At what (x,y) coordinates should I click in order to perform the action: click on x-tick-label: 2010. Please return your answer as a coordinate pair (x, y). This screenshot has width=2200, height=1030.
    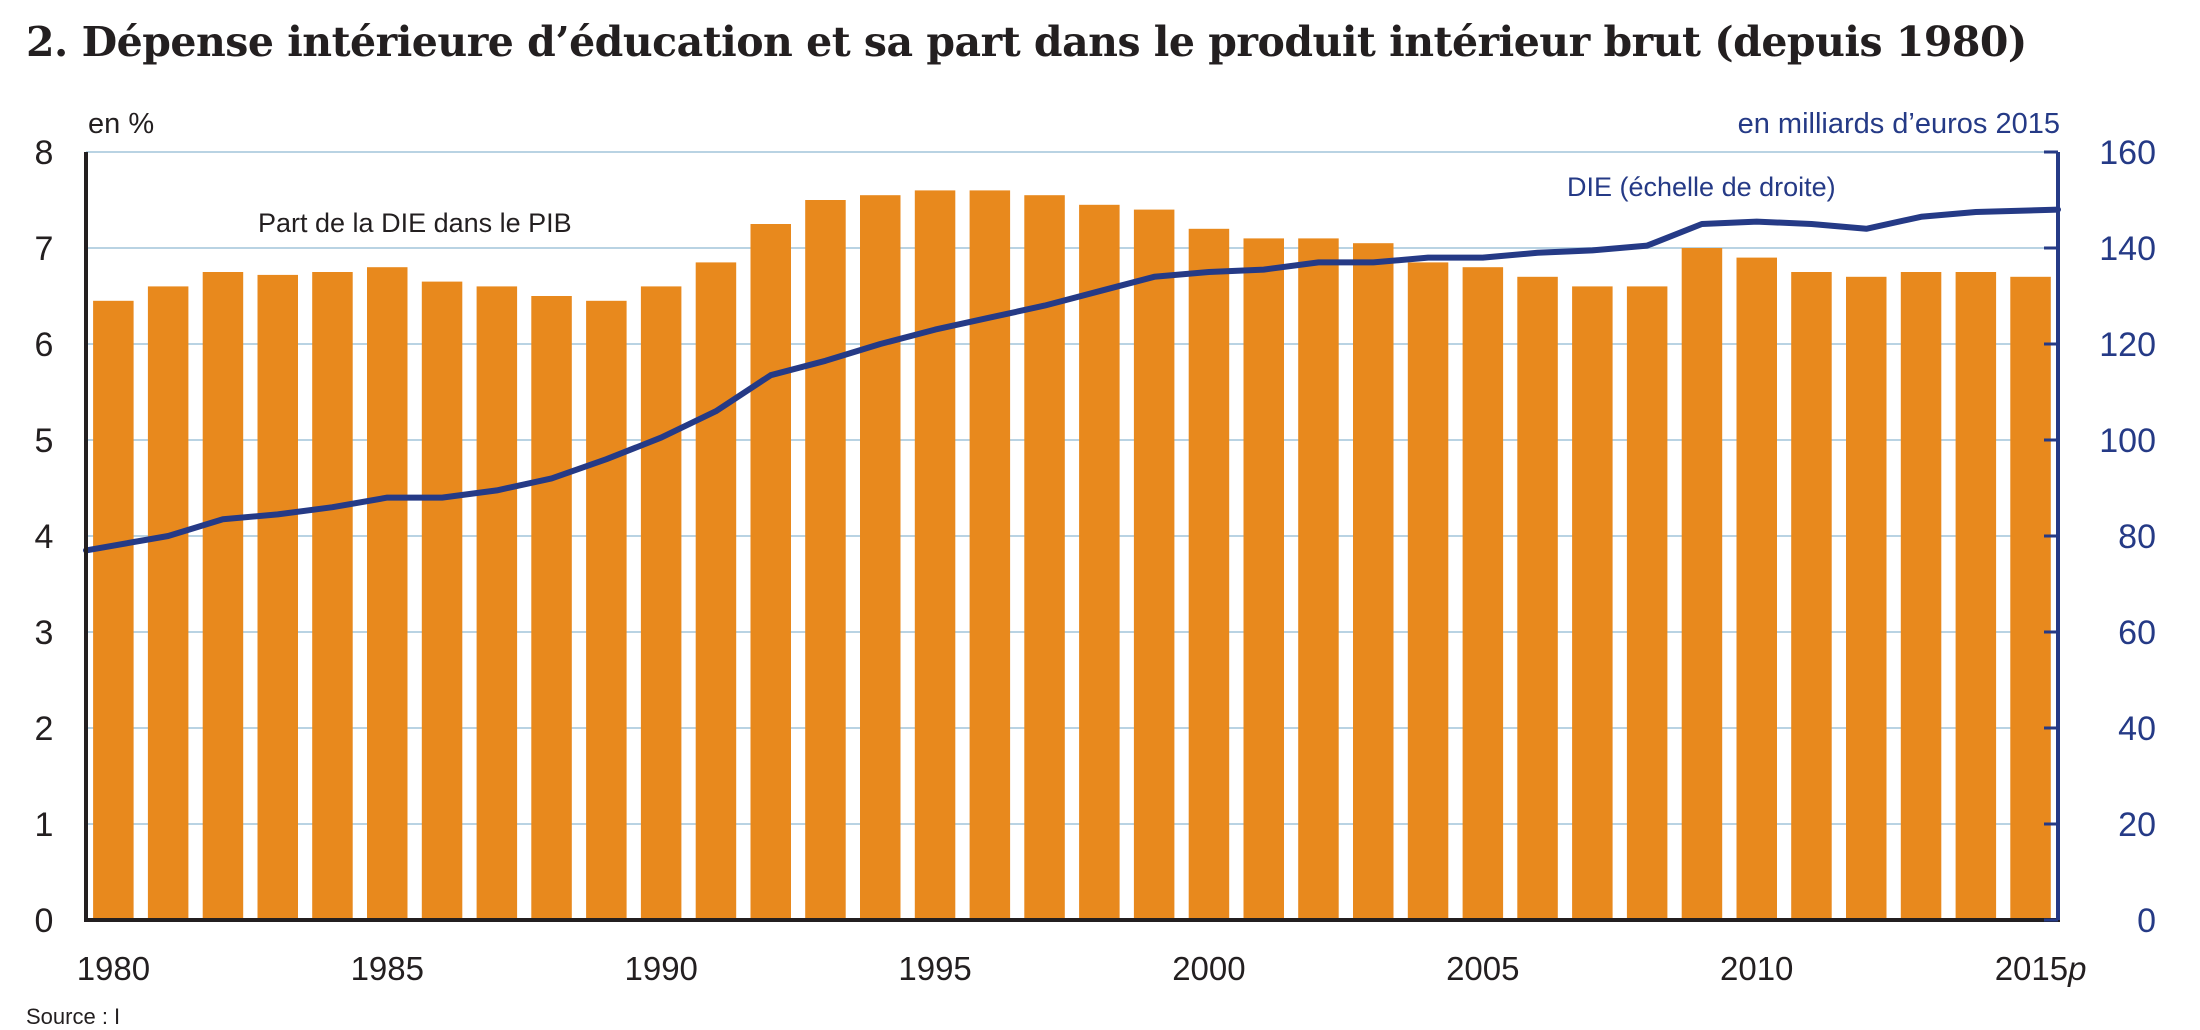
    Looking at the image, I should click on (1756, 968).